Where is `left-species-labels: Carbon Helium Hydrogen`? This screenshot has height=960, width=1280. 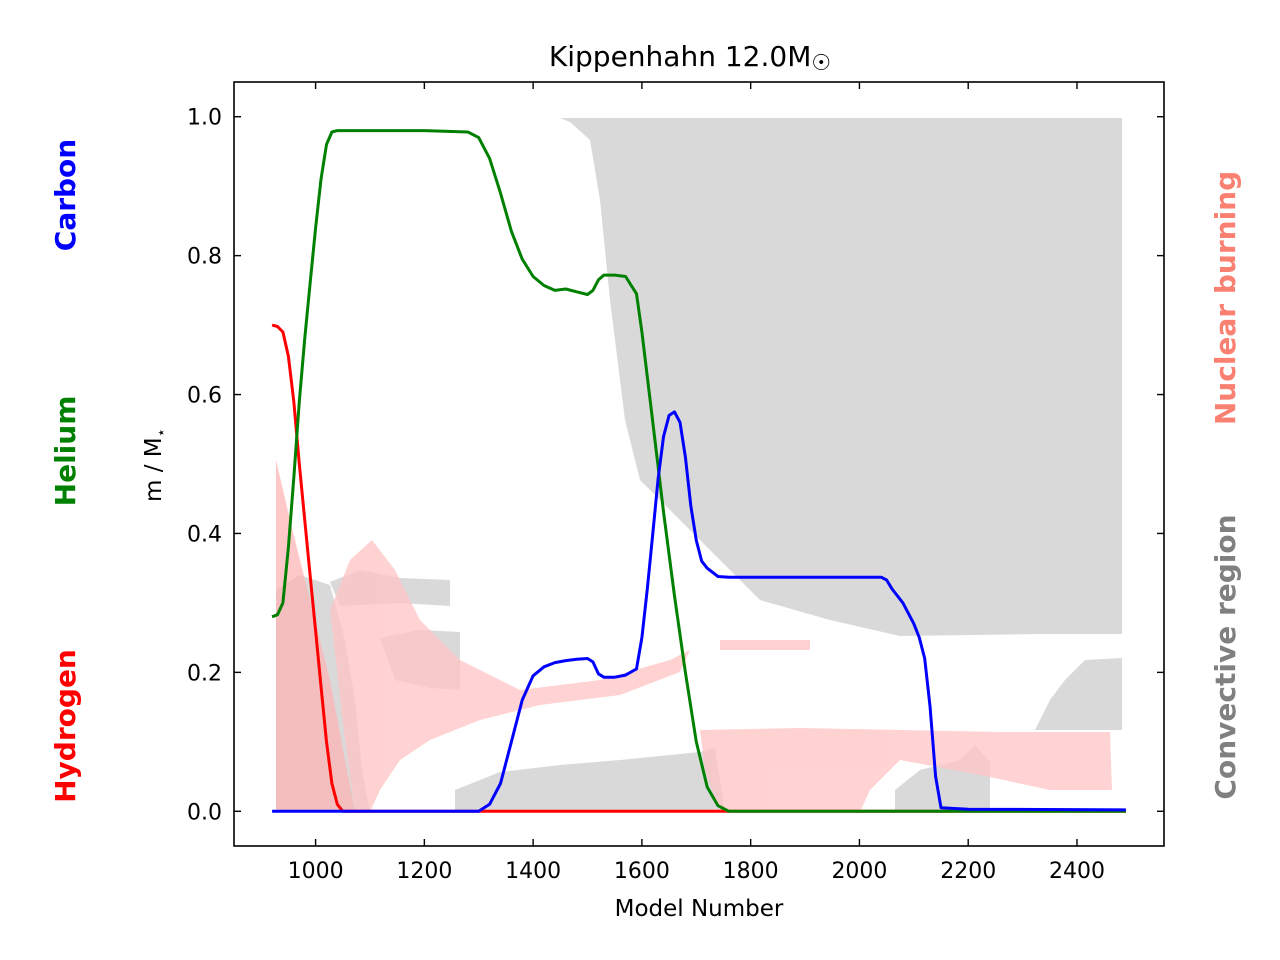
left-species-labels: Carbon Helium Hydrogen is located at coordinates (65, 471).